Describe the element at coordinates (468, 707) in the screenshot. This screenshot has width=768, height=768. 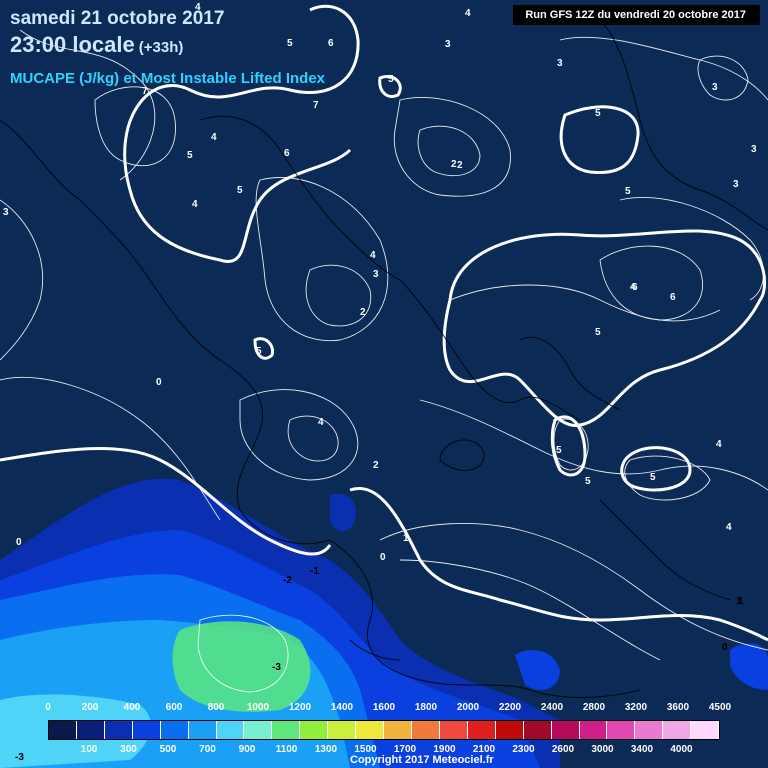
I see `legend-top-label: 2000` at that location.